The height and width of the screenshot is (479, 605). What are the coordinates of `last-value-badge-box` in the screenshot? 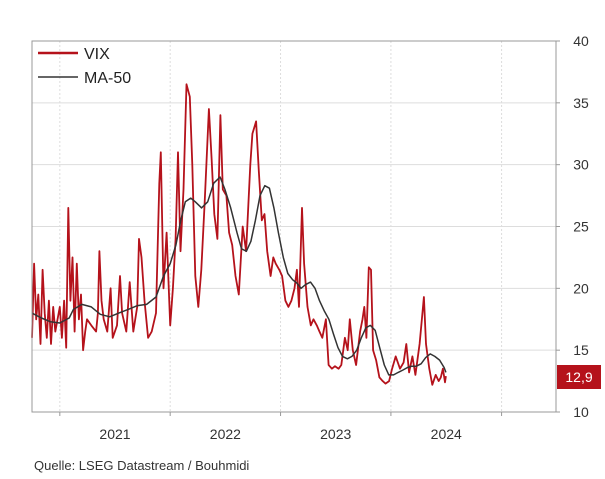 It's located at (579, 377).